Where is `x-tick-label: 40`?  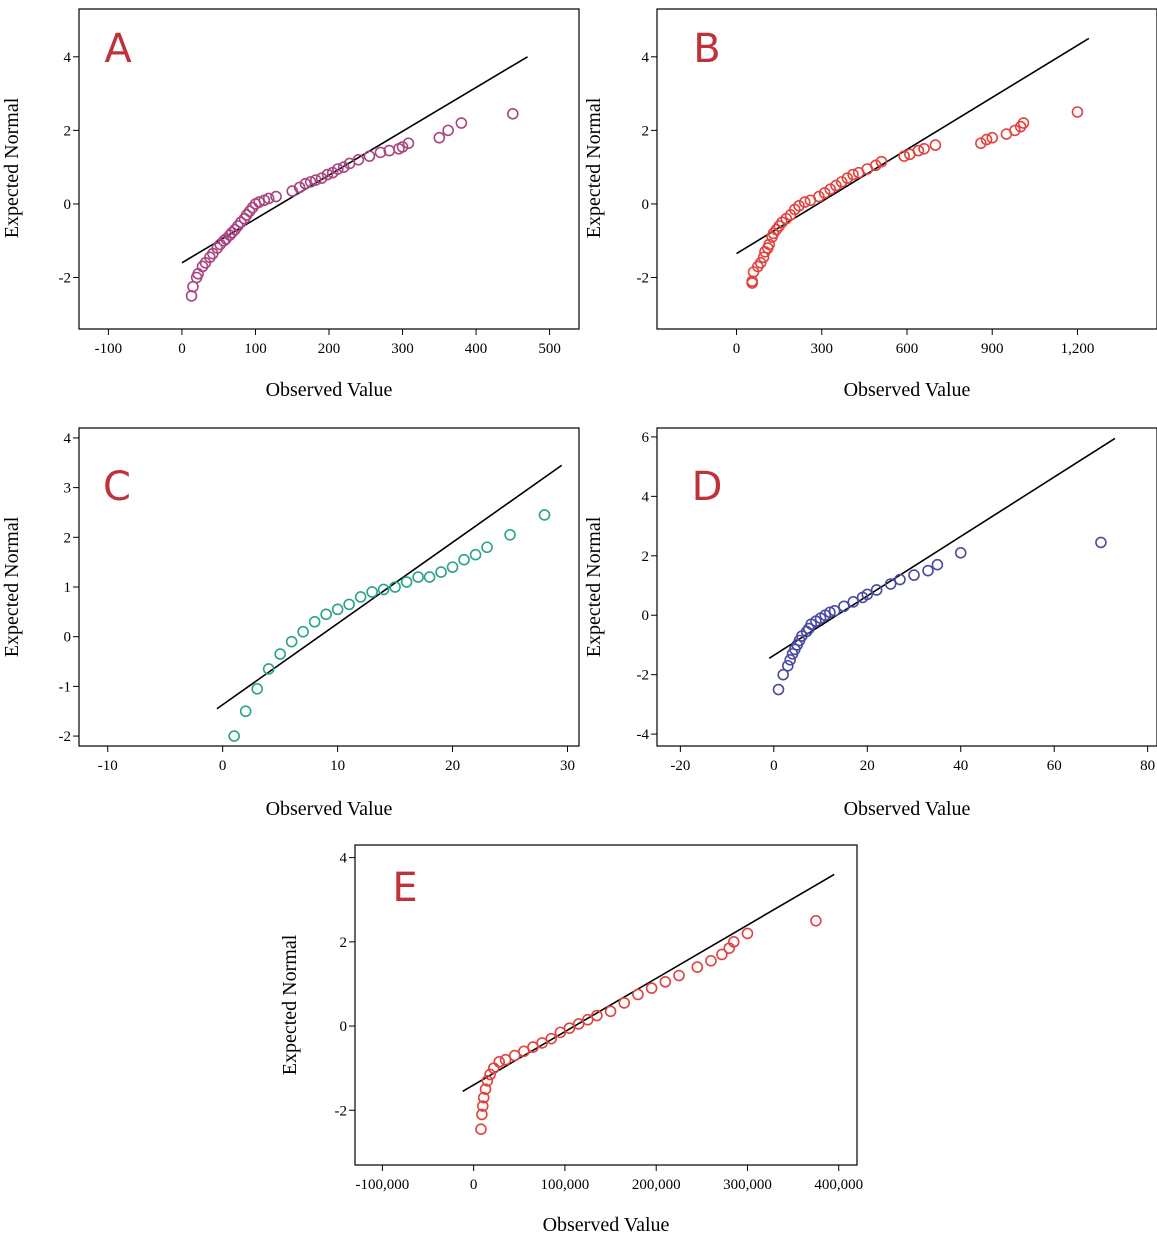 x-tick-label: 40 is located at coordinates (960, 766).